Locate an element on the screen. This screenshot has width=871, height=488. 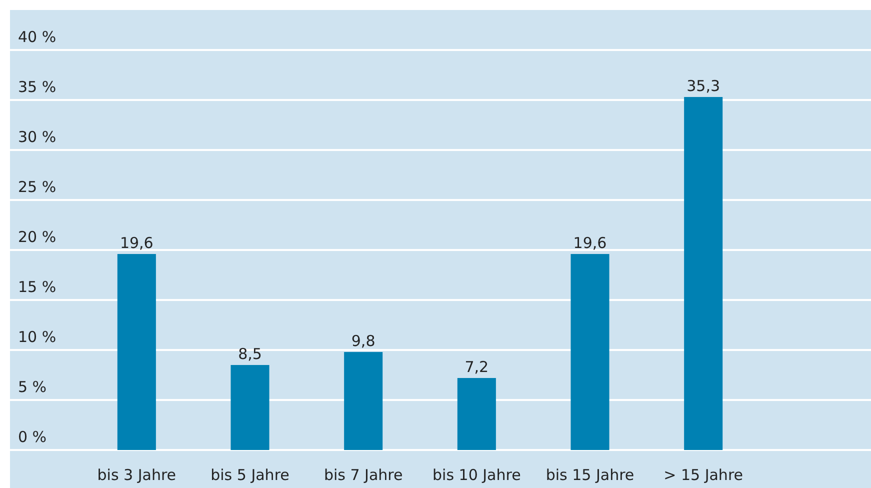
y-tick-label: 20 % is located at coordinates (37, 237).